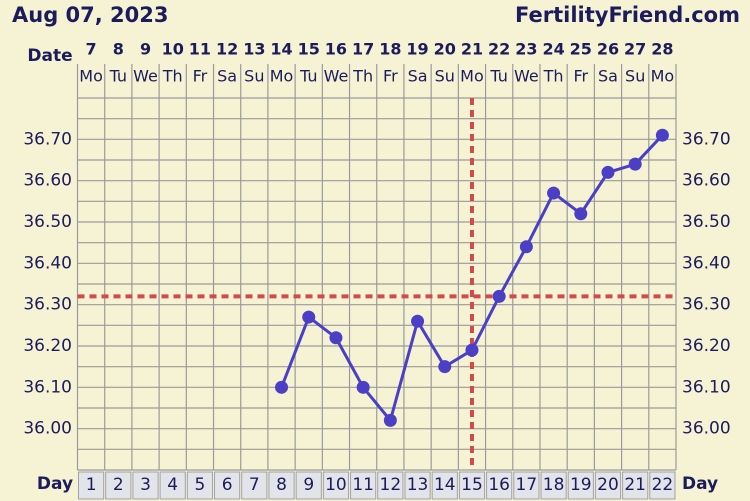 The height and width of the screenshot is (501, 750). I want to click on date-number: 7, so click(91, 49).